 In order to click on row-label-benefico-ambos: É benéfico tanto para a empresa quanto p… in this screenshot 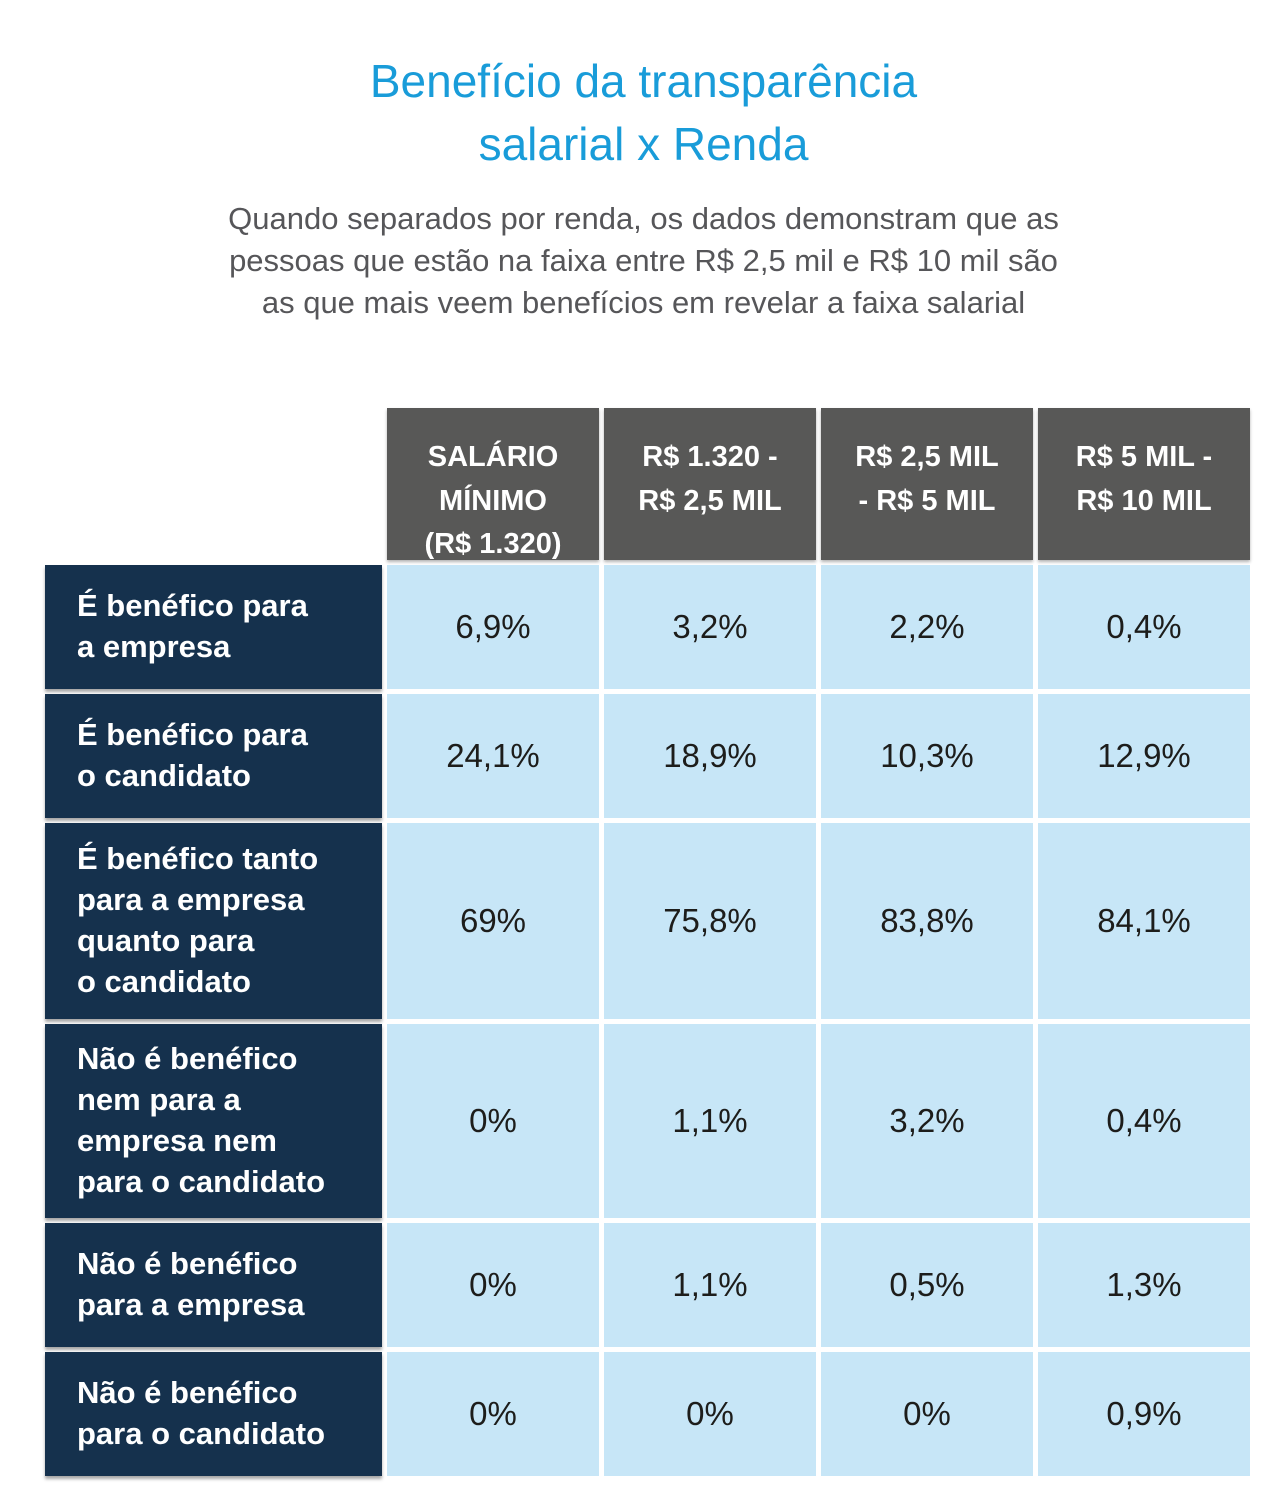, I will do `click(213, 921)`.